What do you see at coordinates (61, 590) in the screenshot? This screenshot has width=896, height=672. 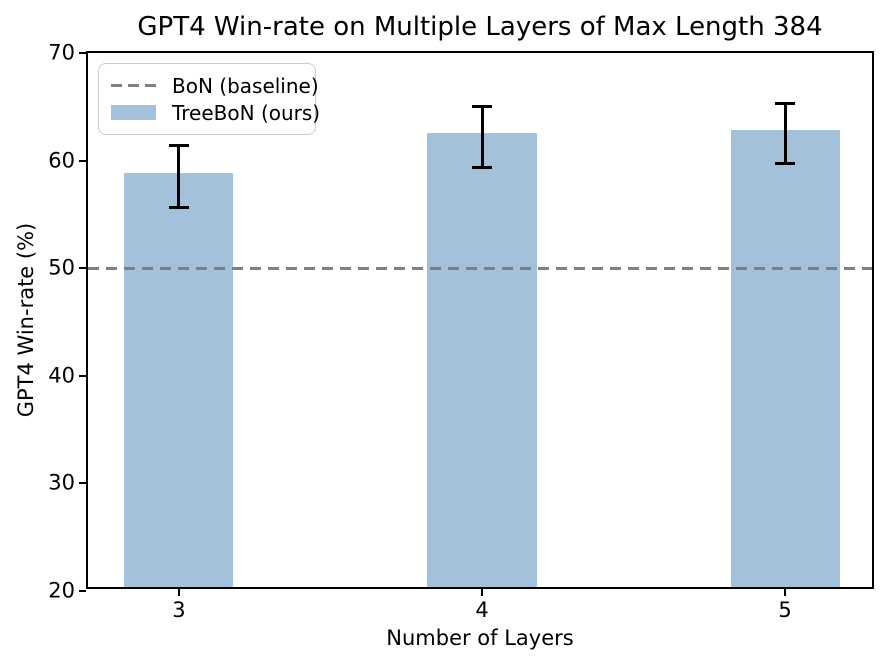 I see `y-tick-label: 20` at bounding box center [61, 590].